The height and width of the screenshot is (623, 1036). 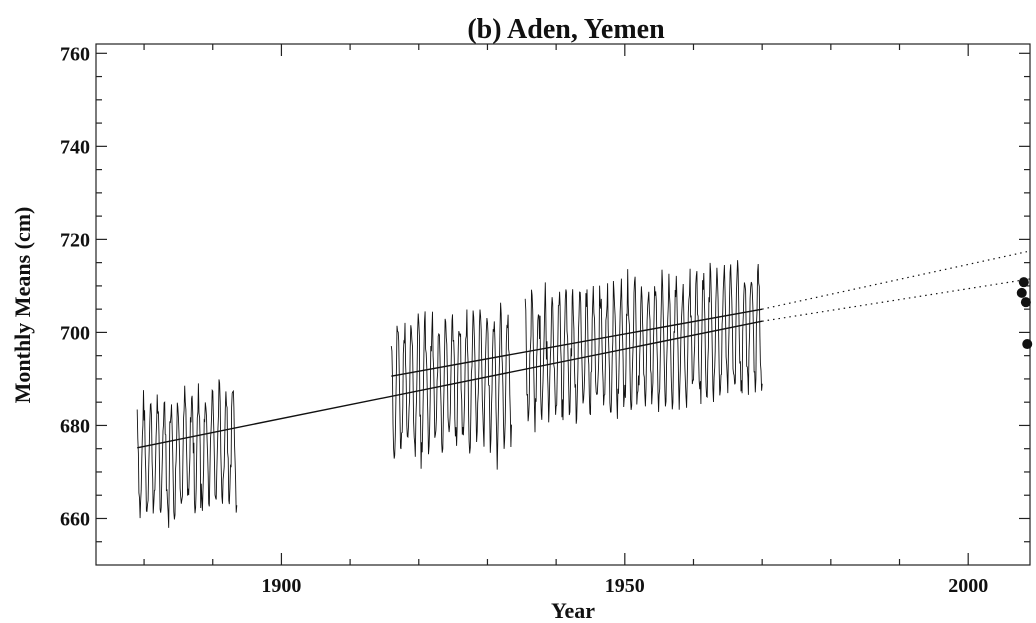 I want to click on x-tick-label: 1950, so click(x=625, y=586).